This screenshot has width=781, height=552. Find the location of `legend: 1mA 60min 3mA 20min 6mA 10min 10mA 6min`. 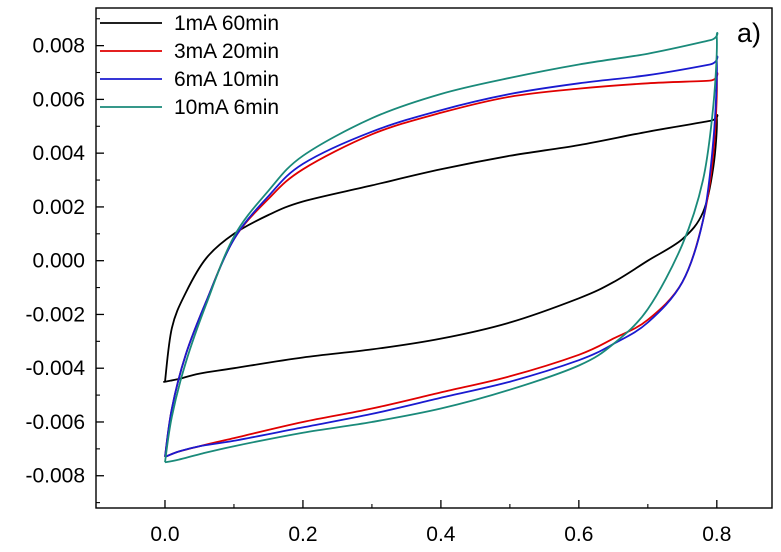

legend: 1mA 60min 3mA 20min 6mA 10min 10mA 6min is located at coordinates (189, 65).